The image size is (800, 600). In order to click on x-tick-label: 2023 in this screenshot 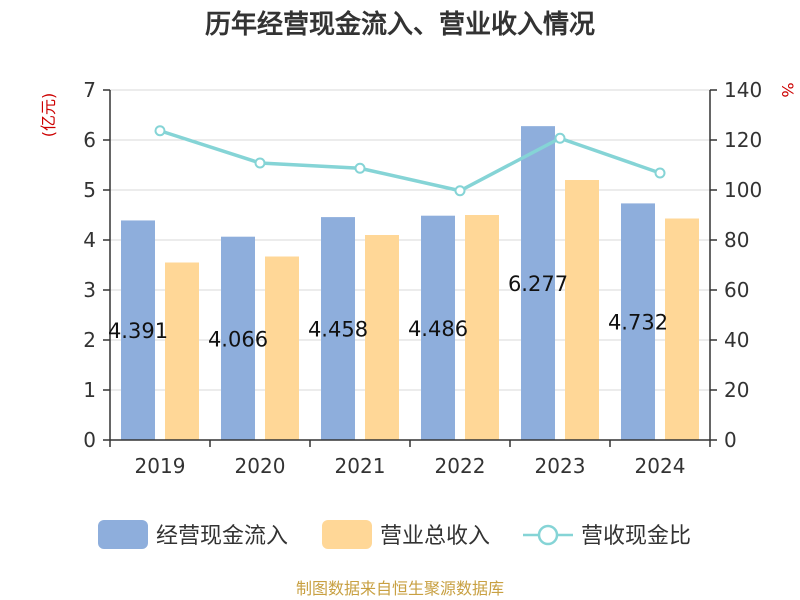, I will do `click(560, 466)`.